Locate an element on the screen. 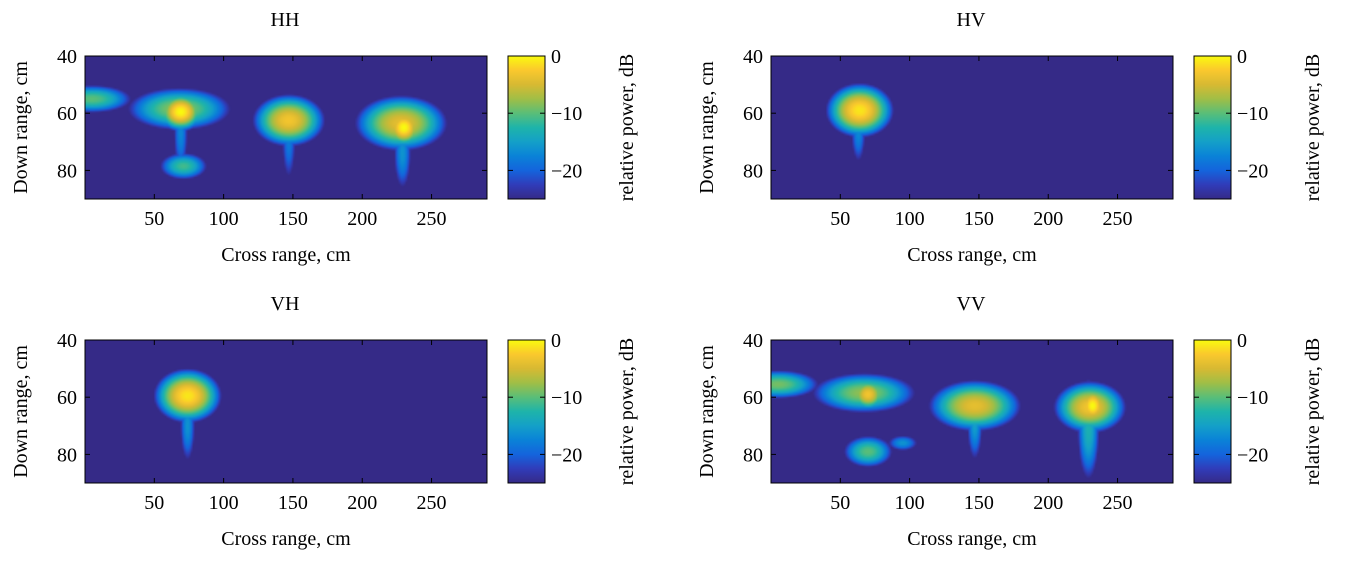 This screenshot has height=561, width=1348. chart-title: HV is located at coordinates (971, 20).